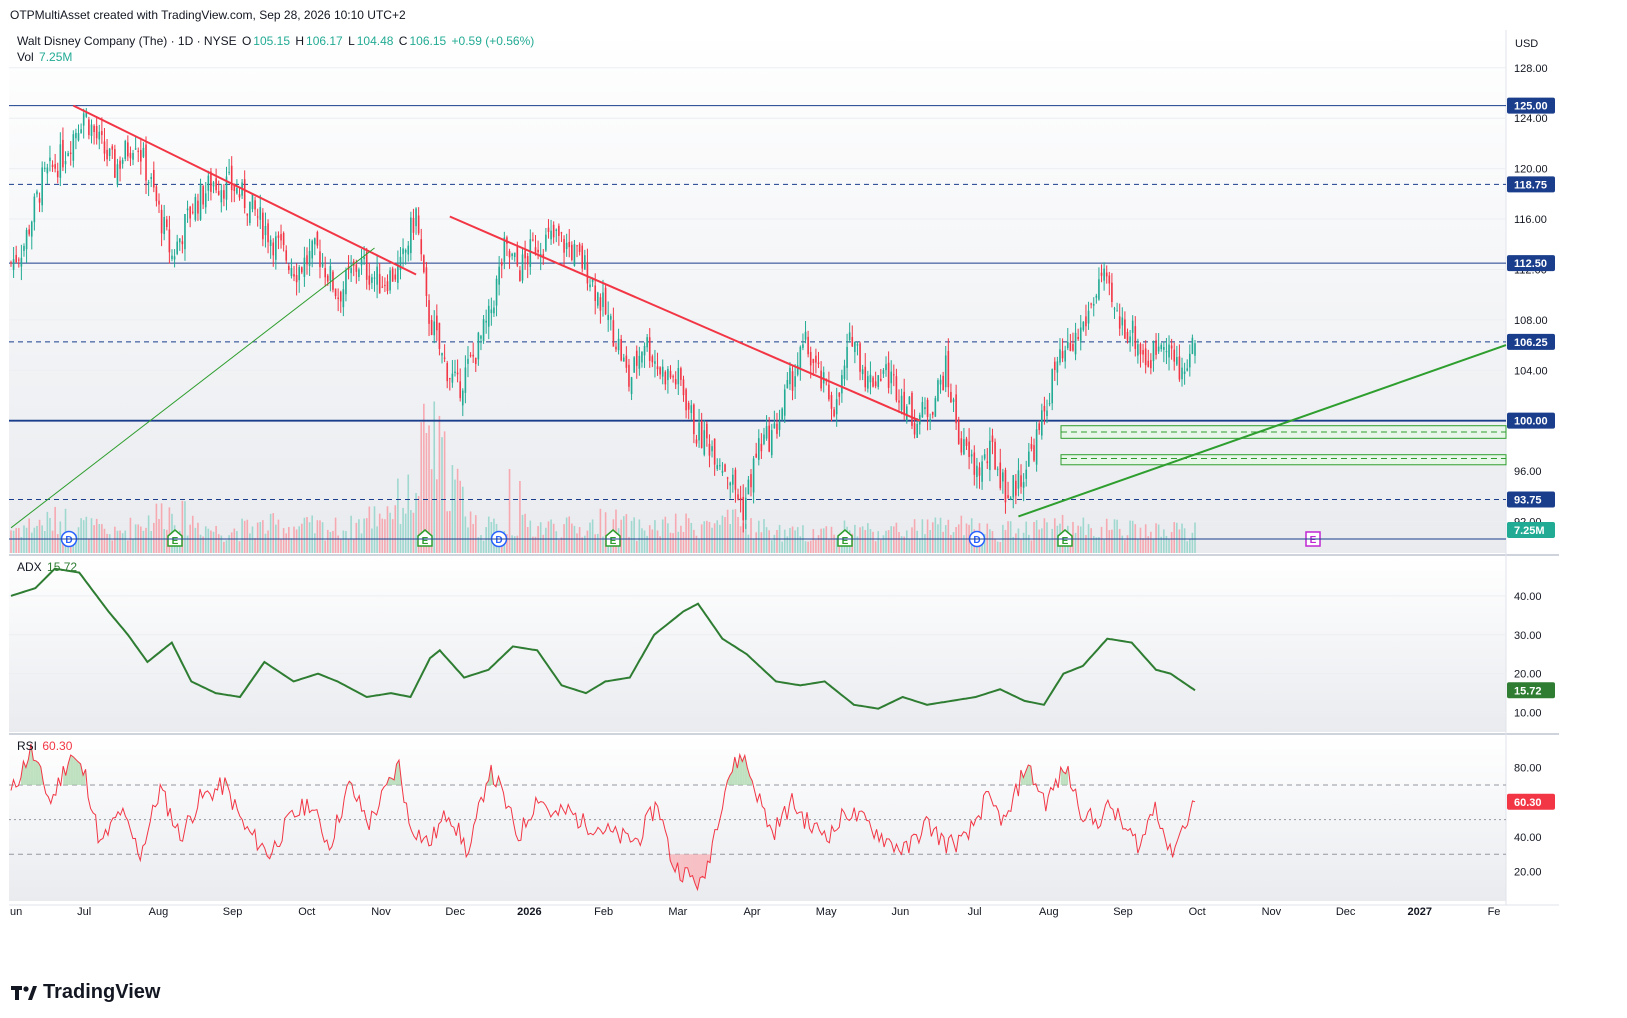 This screenshot has width=1627, height=1018. What do you see at coordinates (1531, 263) in the screenshot?
I see `level-badge-112.50-bg` at bounding box center [1531, 263].